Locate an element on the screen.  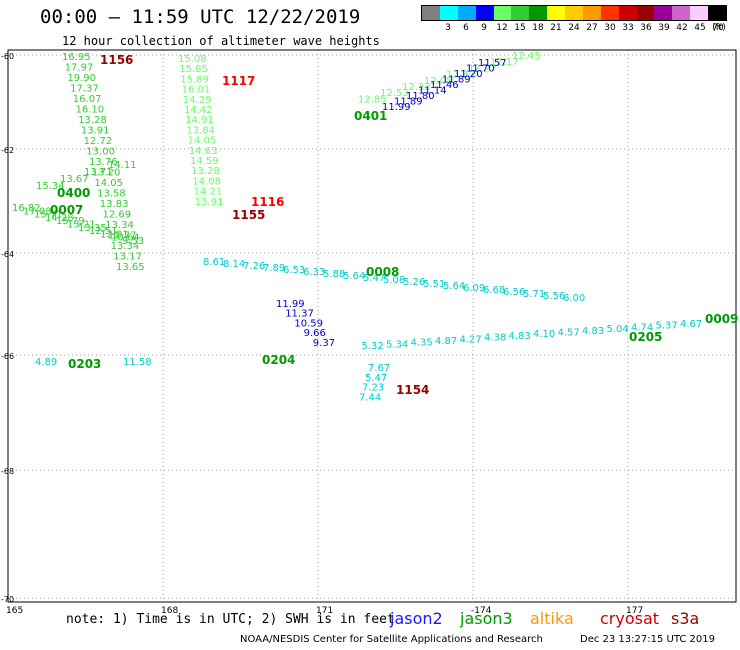
wave-height-value: 13.17 is located at coordinates (127, 257).